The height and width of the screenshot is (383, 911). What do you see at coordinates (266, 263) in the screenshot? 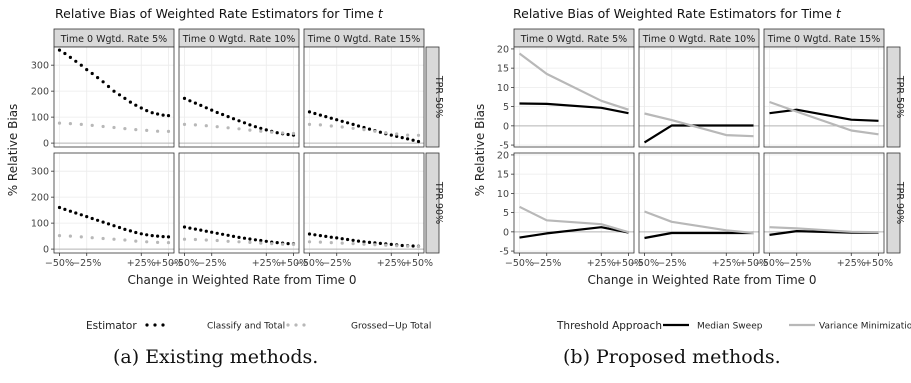
I see `x-tick-label: +25%` at bounding box center [266, 263].